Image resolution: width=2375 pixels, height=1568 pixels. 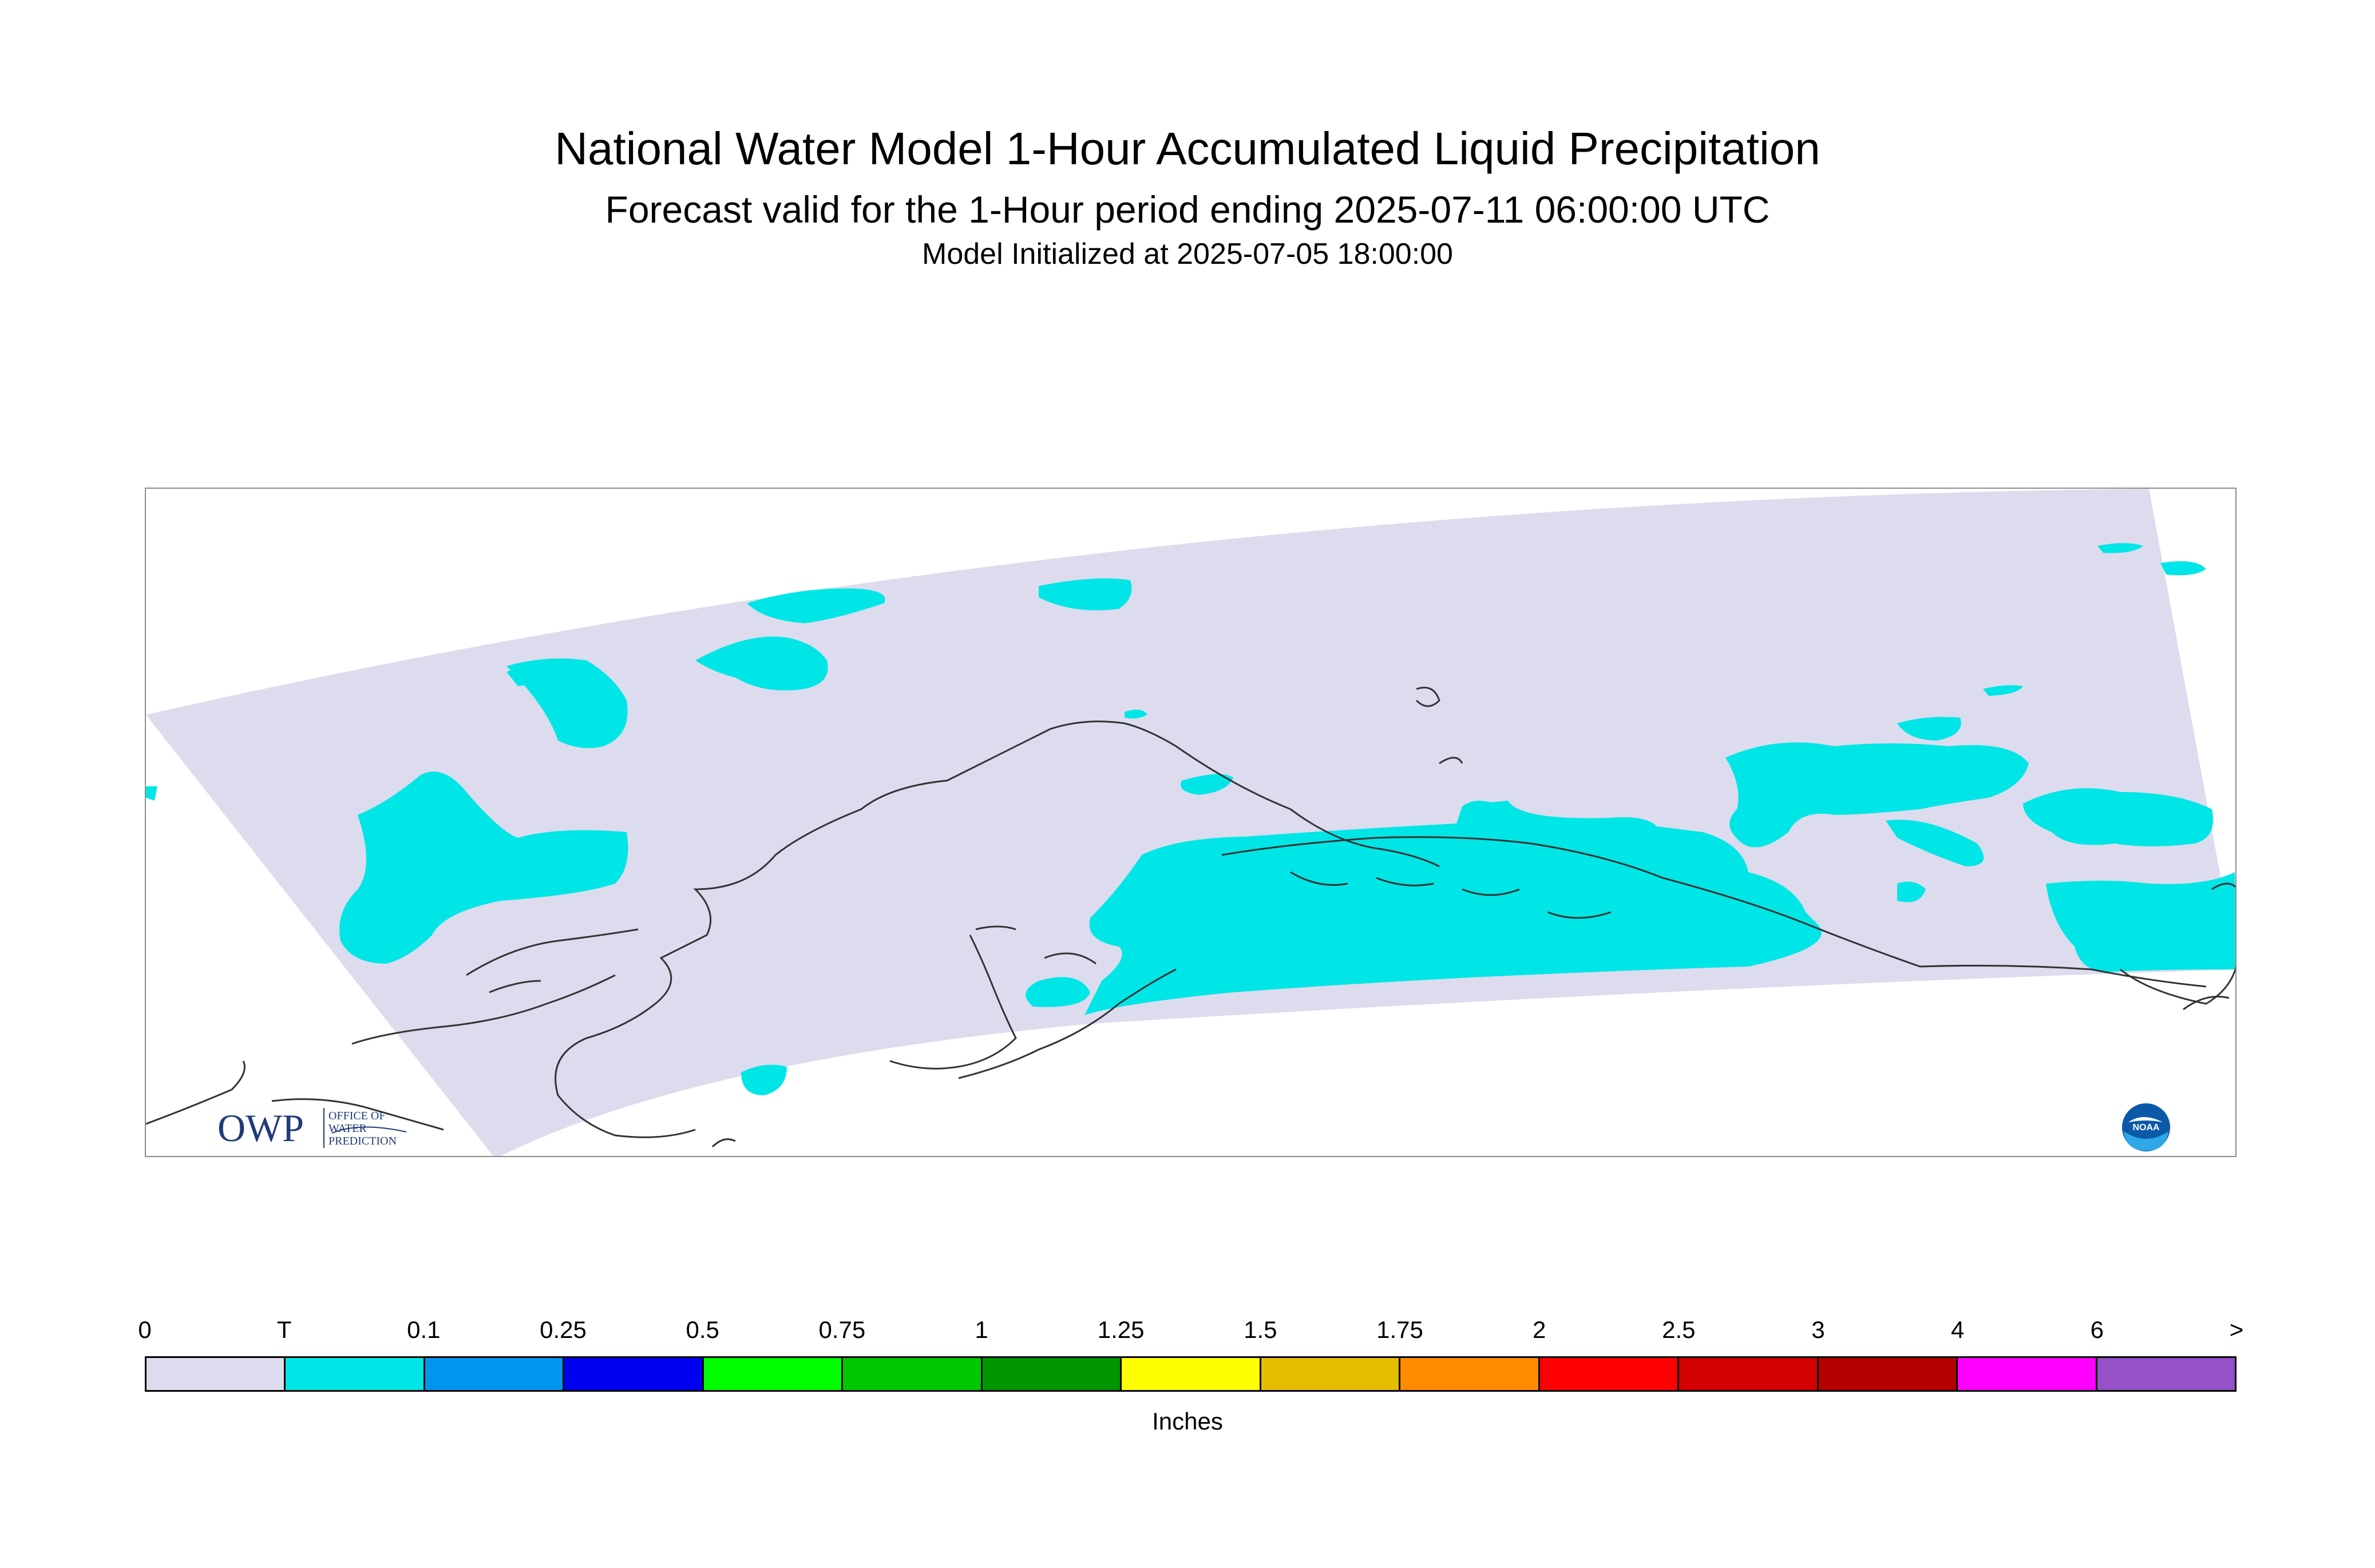 What do you see at coordinates (1439, 726) in the screenshot?
I see `coastline-north-islands` at bounding box center [1439, 726].